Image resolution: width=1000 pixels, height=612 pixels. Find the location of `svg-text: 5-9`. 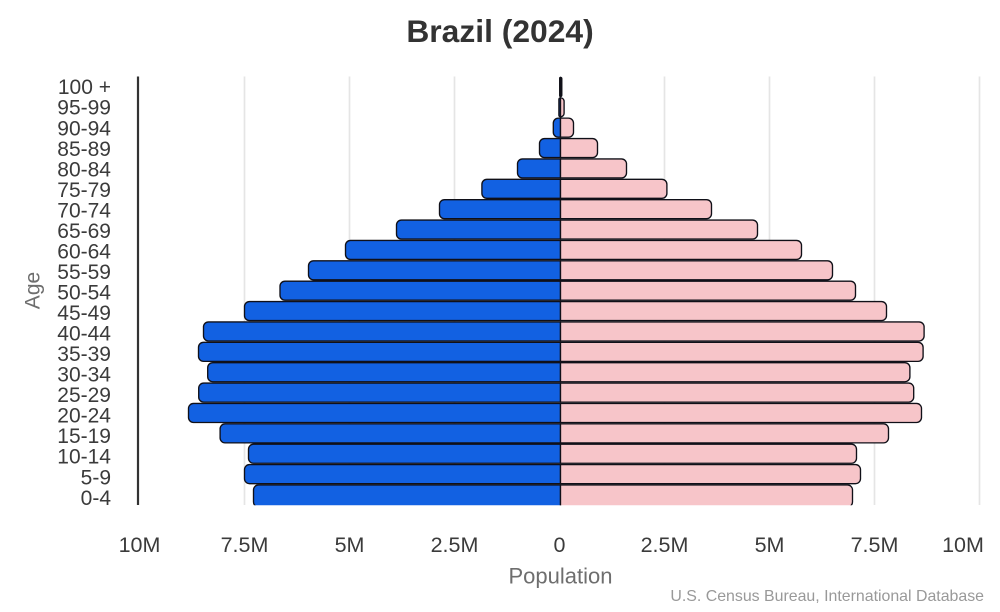

svg-text: 5-9 is located at coordinates (96, 477).